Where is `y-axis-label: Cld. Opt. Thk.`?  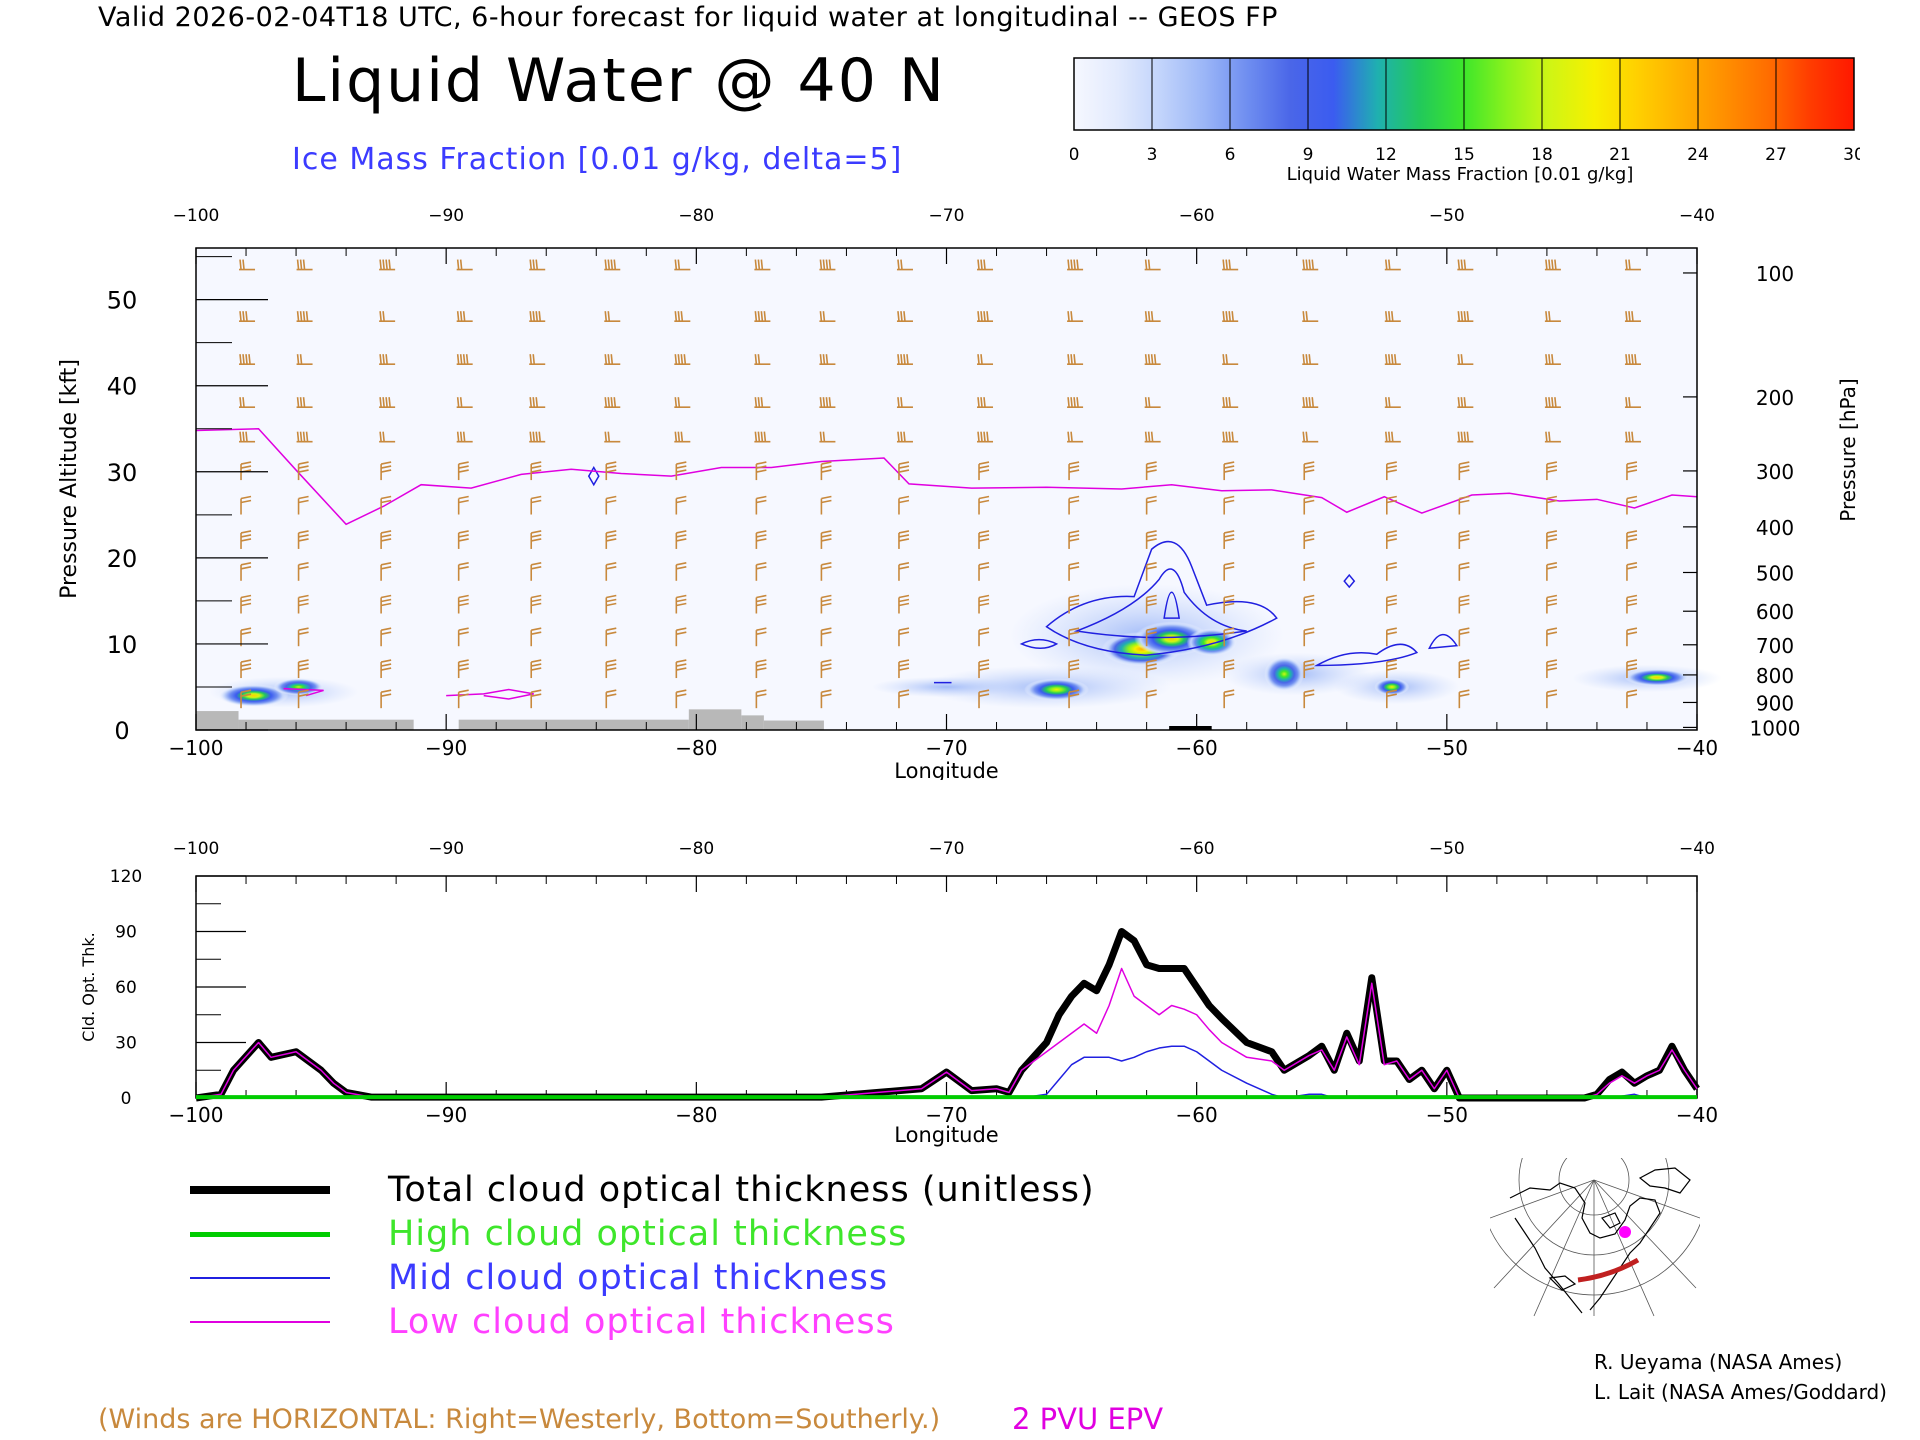 y-axis-label: Cld. Opt. Thk. is located at coordinates (88, 986).